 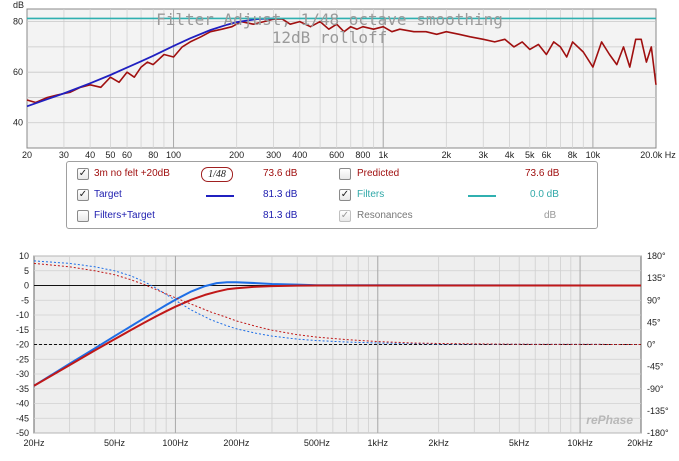 I want to click on legend-label-measurement: 3m no felt +20dB, so click(x=132, y=173).